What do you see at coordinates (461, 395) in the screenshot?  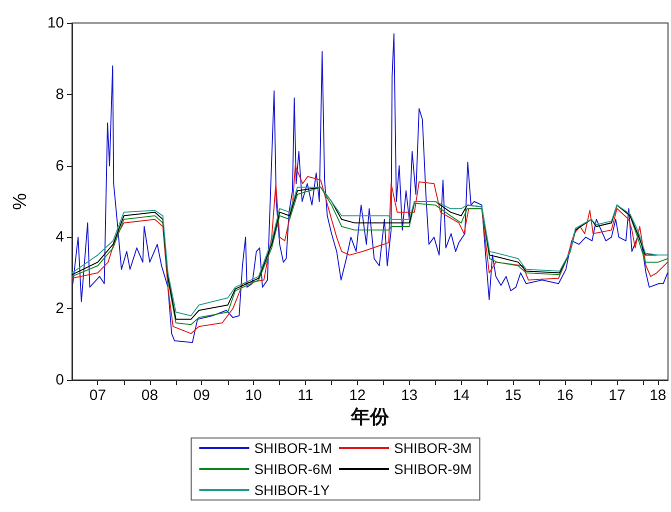 I see `x-tick-label: 14` at bounding box center [461, 395].